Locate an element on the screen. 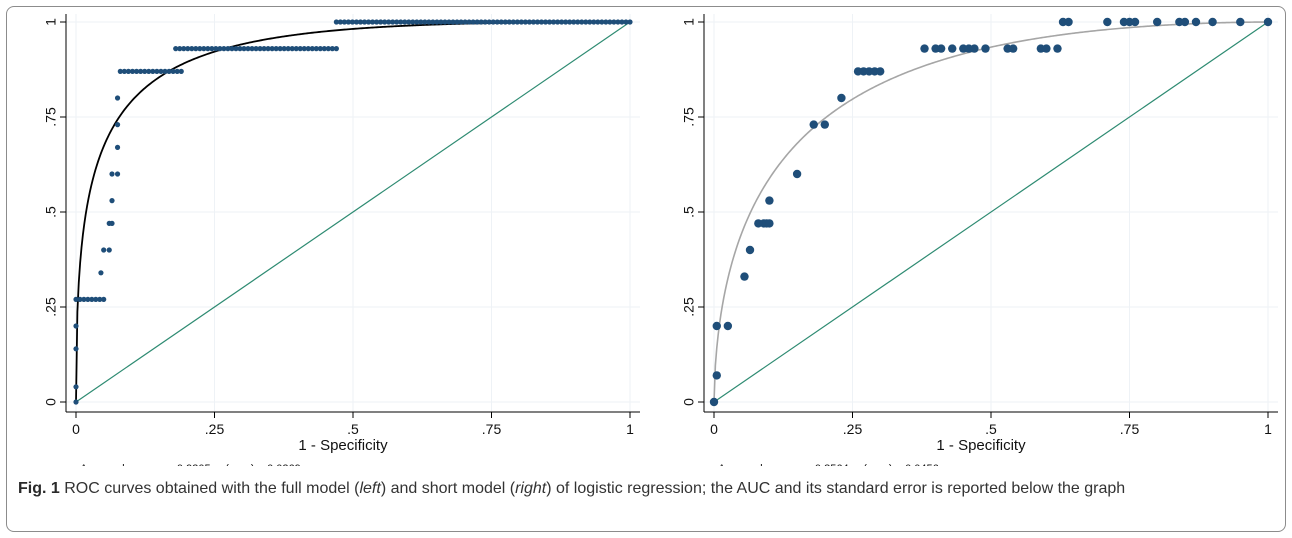  caption-right-word: right is located at coordinates (531, 488).